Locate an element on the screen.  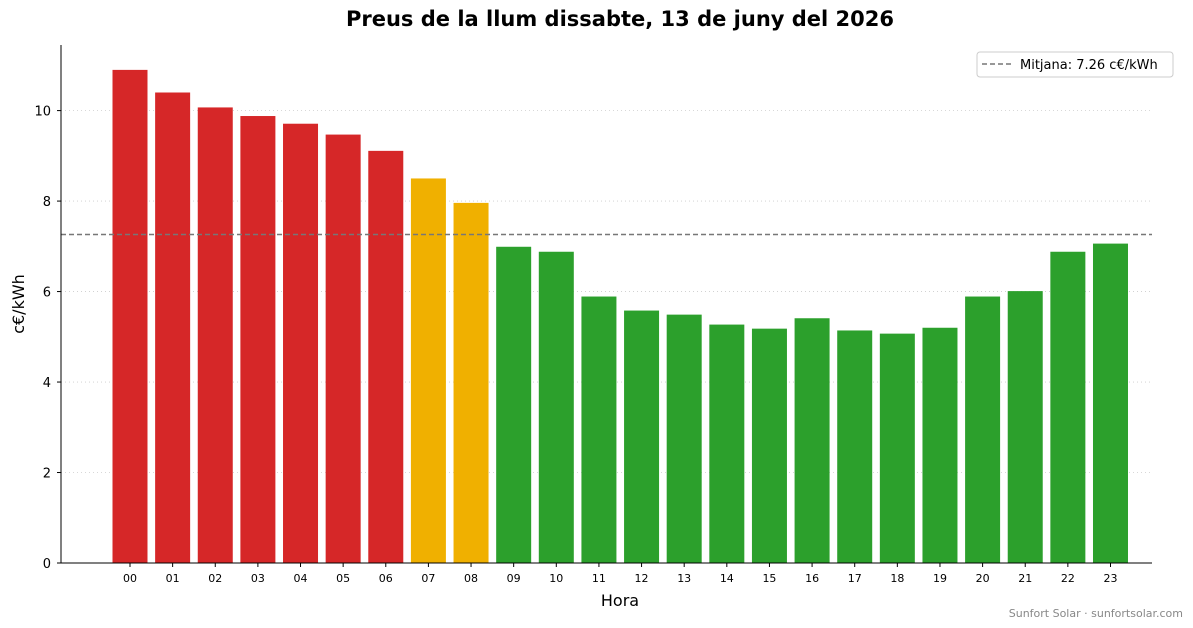
x-tick-label: 01 is located at coordinates (173, 578).